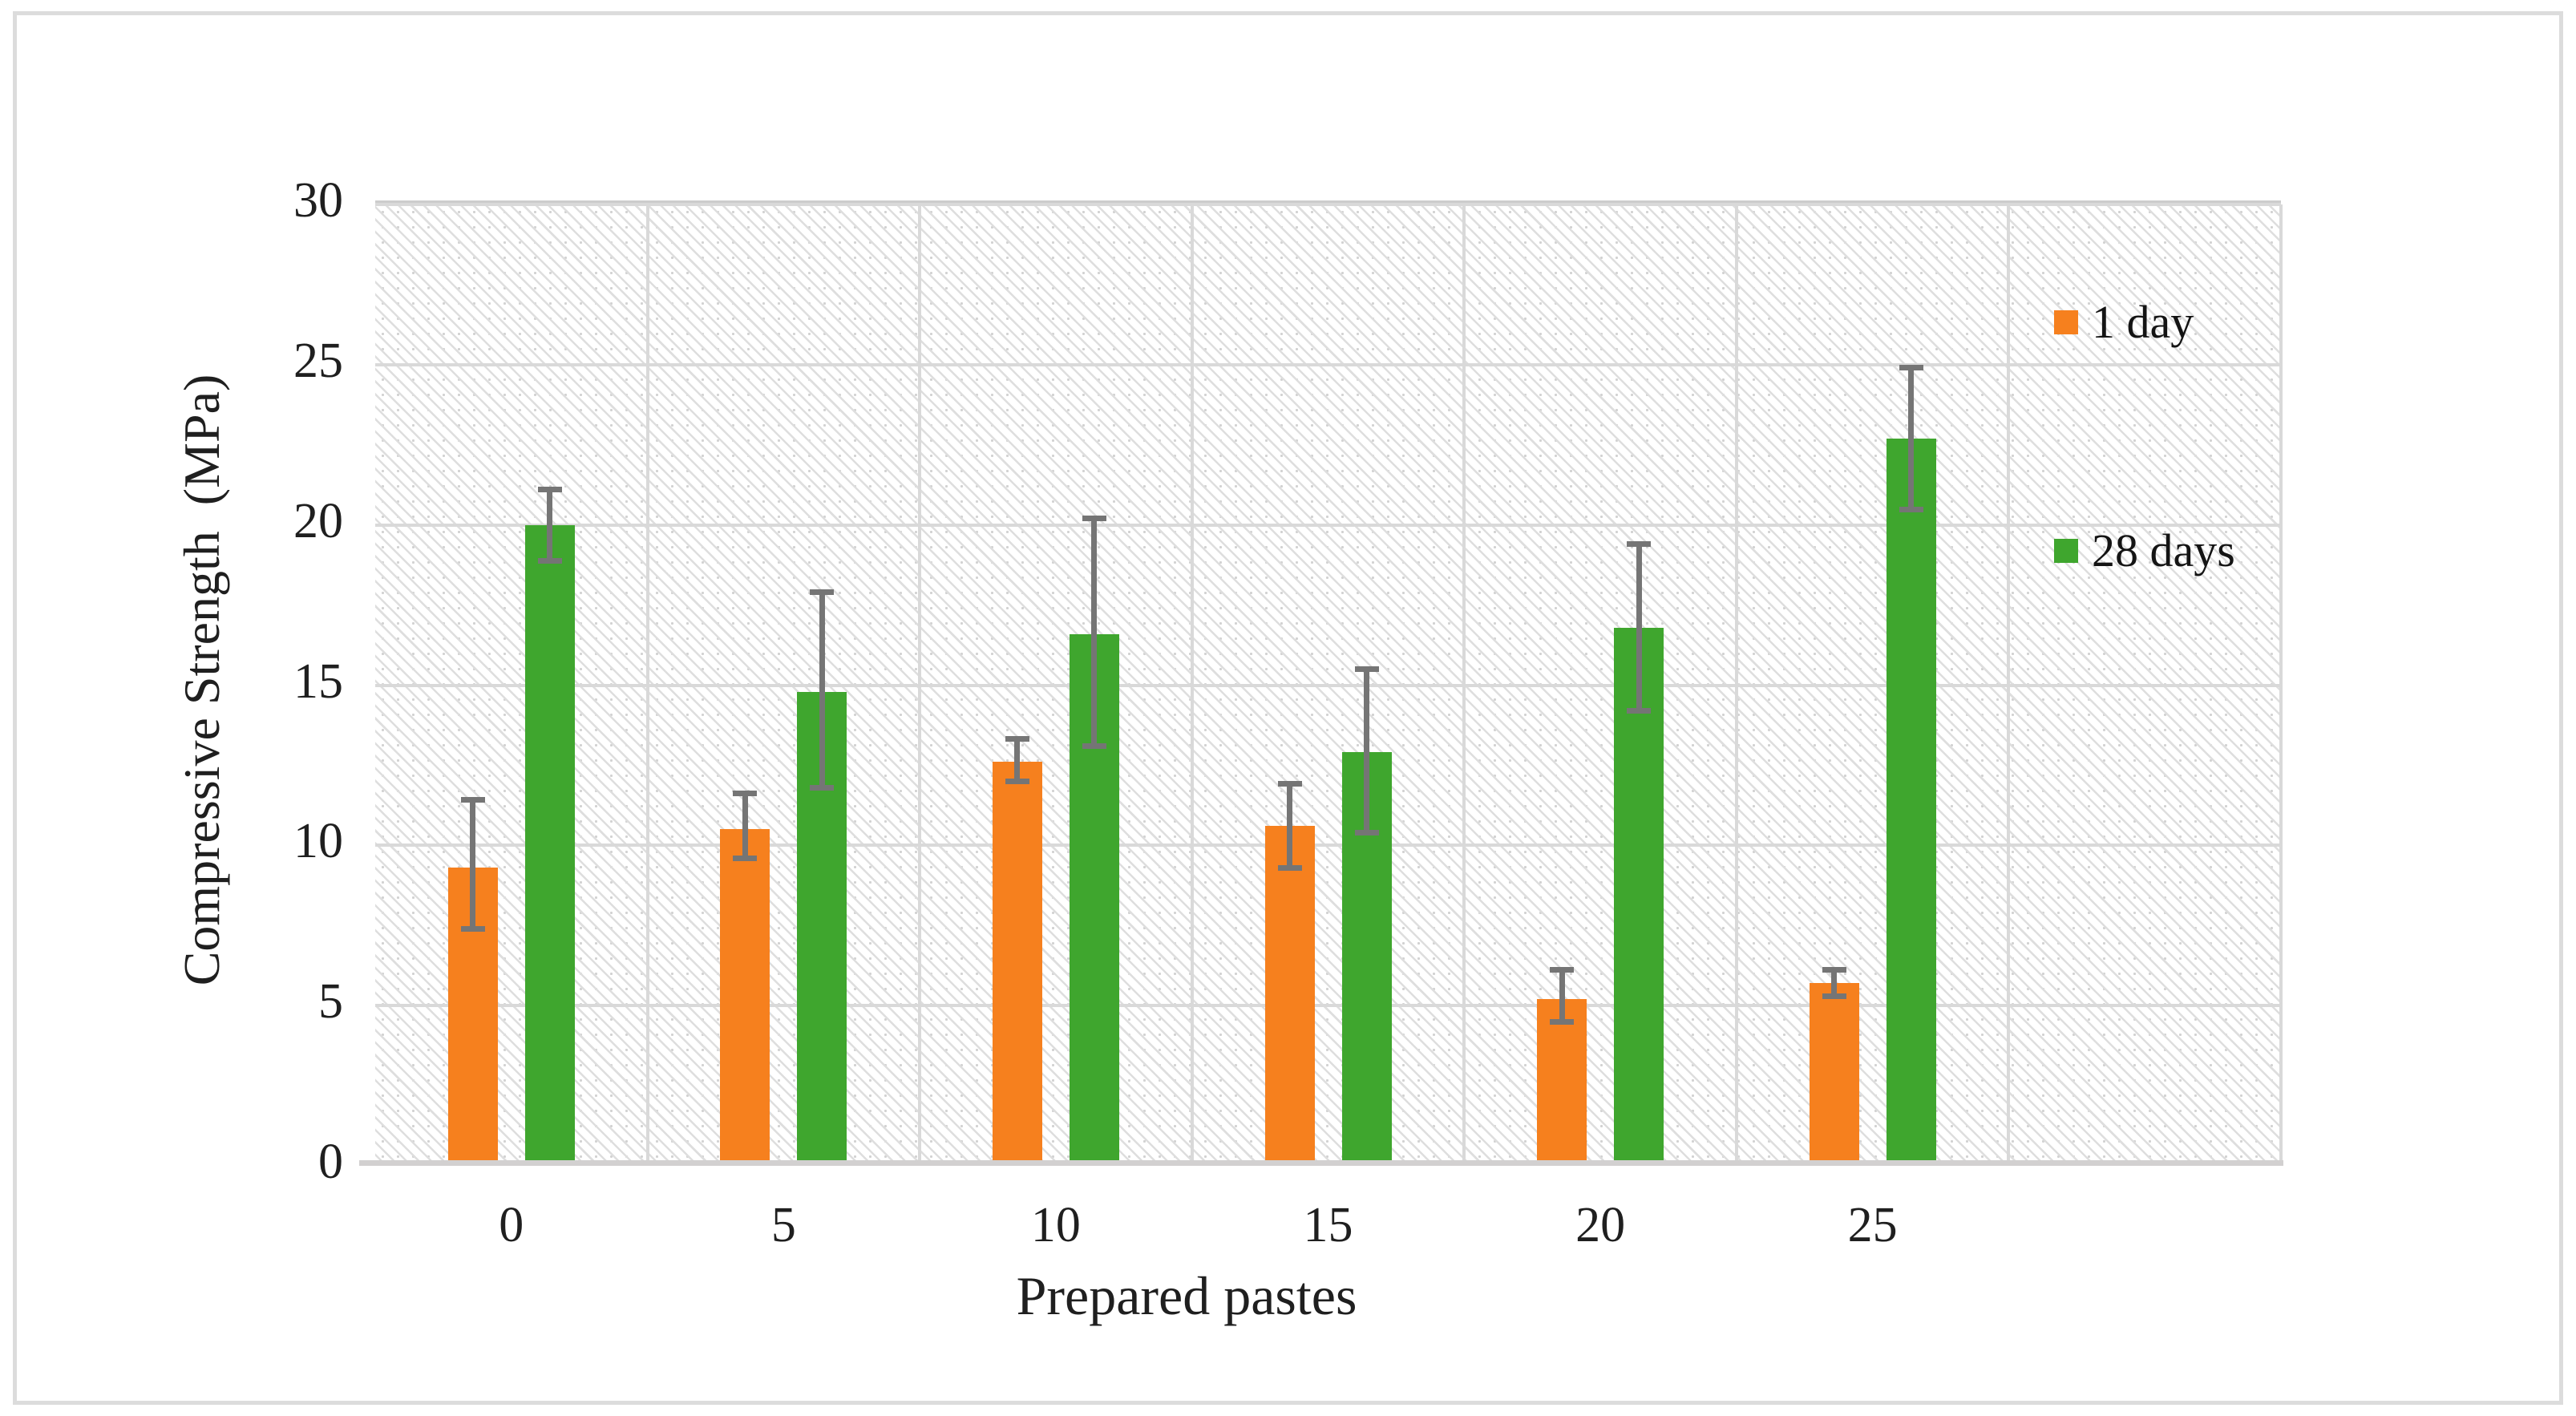 The width and height of the screenshot is (2576, 1416). Describe the element at coordinates (1911, 802) in the screenshot. I see `bar-28days-cat25` at that location.